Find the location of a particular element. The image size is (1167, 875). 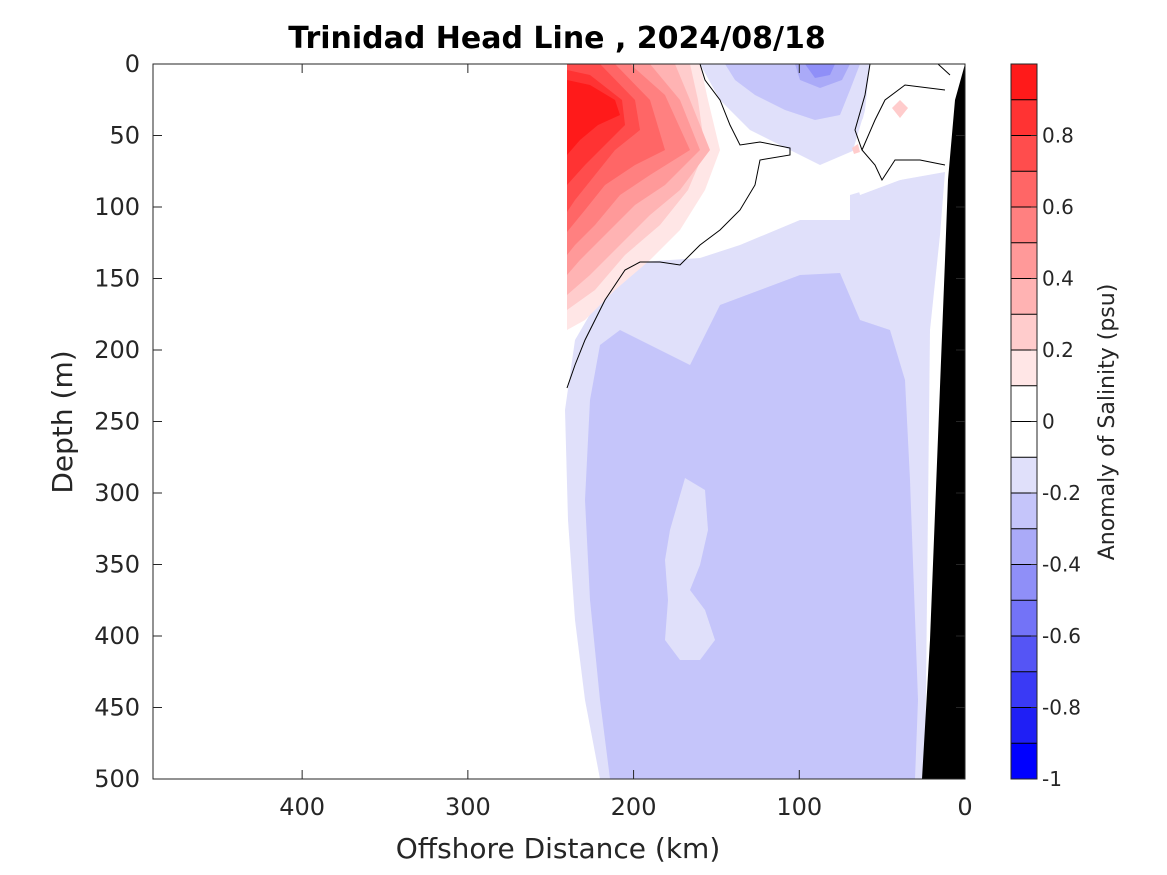

x-tick-label: 300 is located at coordinates (468, 807).